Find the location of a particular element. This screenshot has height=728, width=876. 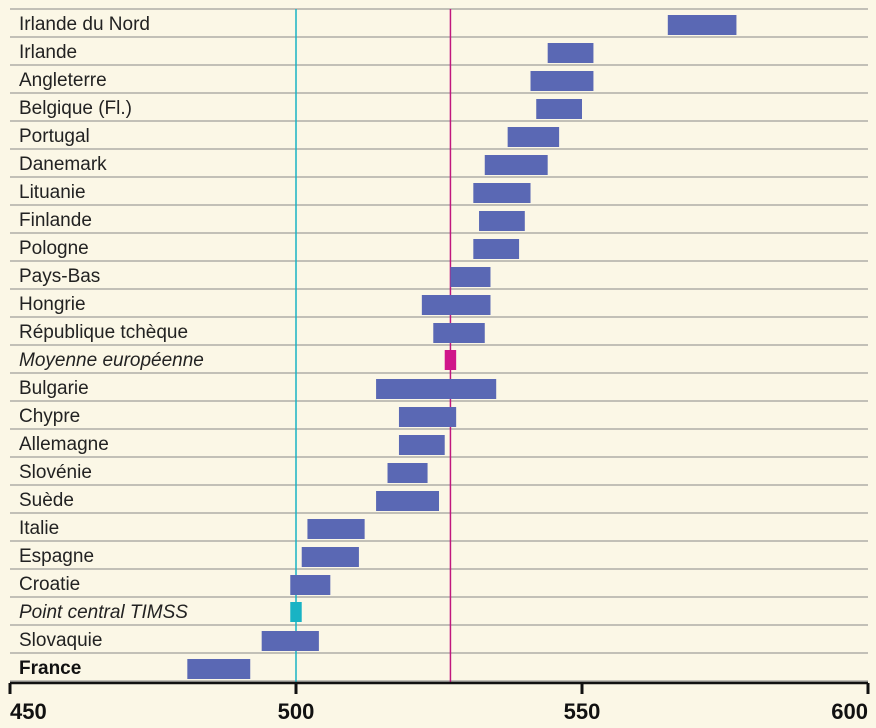

category-label: Pologne is located at coordinates (54, 248).